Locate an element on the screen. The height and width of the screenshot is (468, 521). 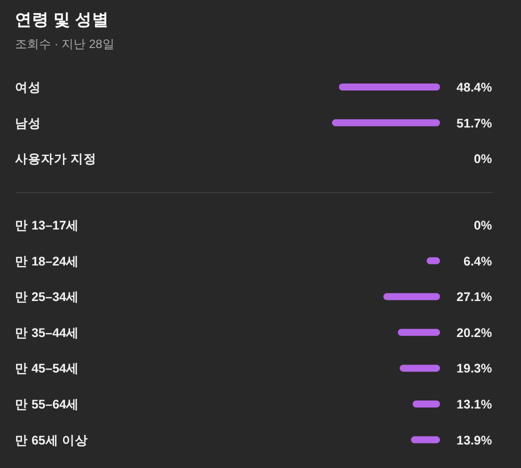
category: 만 18–24세 is located at coordinates (47, 261).